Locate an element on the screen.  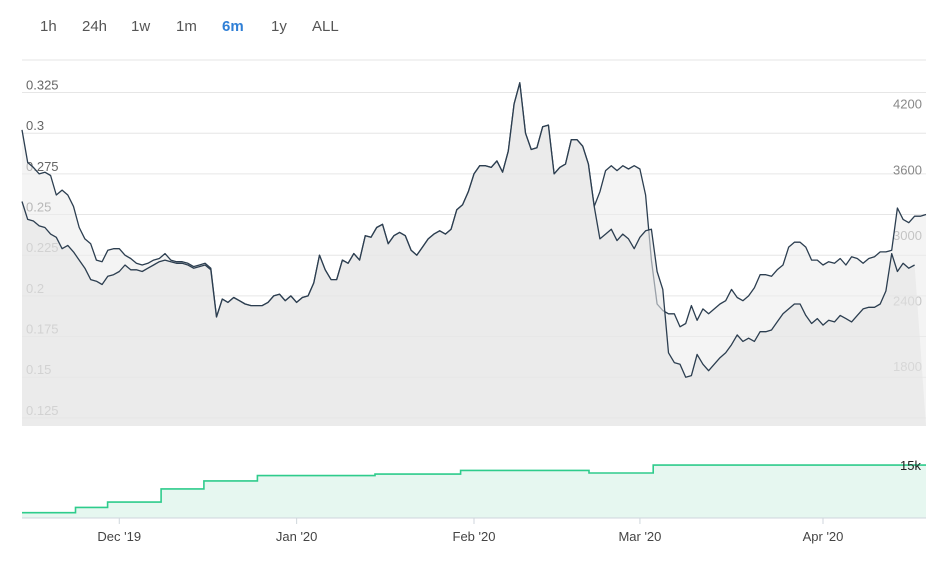
left-tick-label: 0.325 is located at coordinates (42, 85).